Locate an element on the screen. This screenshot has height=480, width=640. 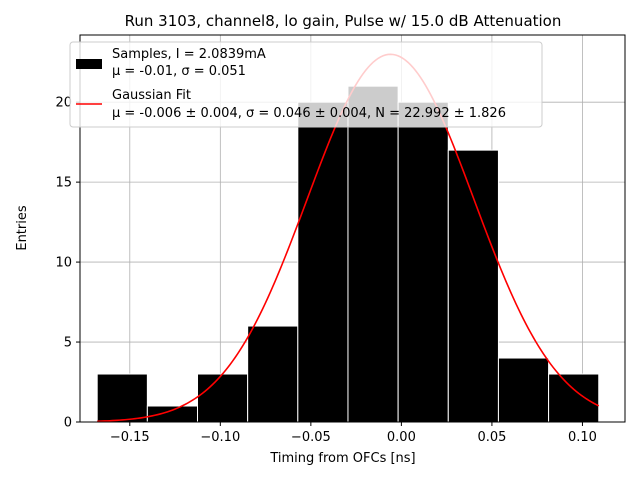
y-tick-label: 5 is located at coordinates (68, 343).